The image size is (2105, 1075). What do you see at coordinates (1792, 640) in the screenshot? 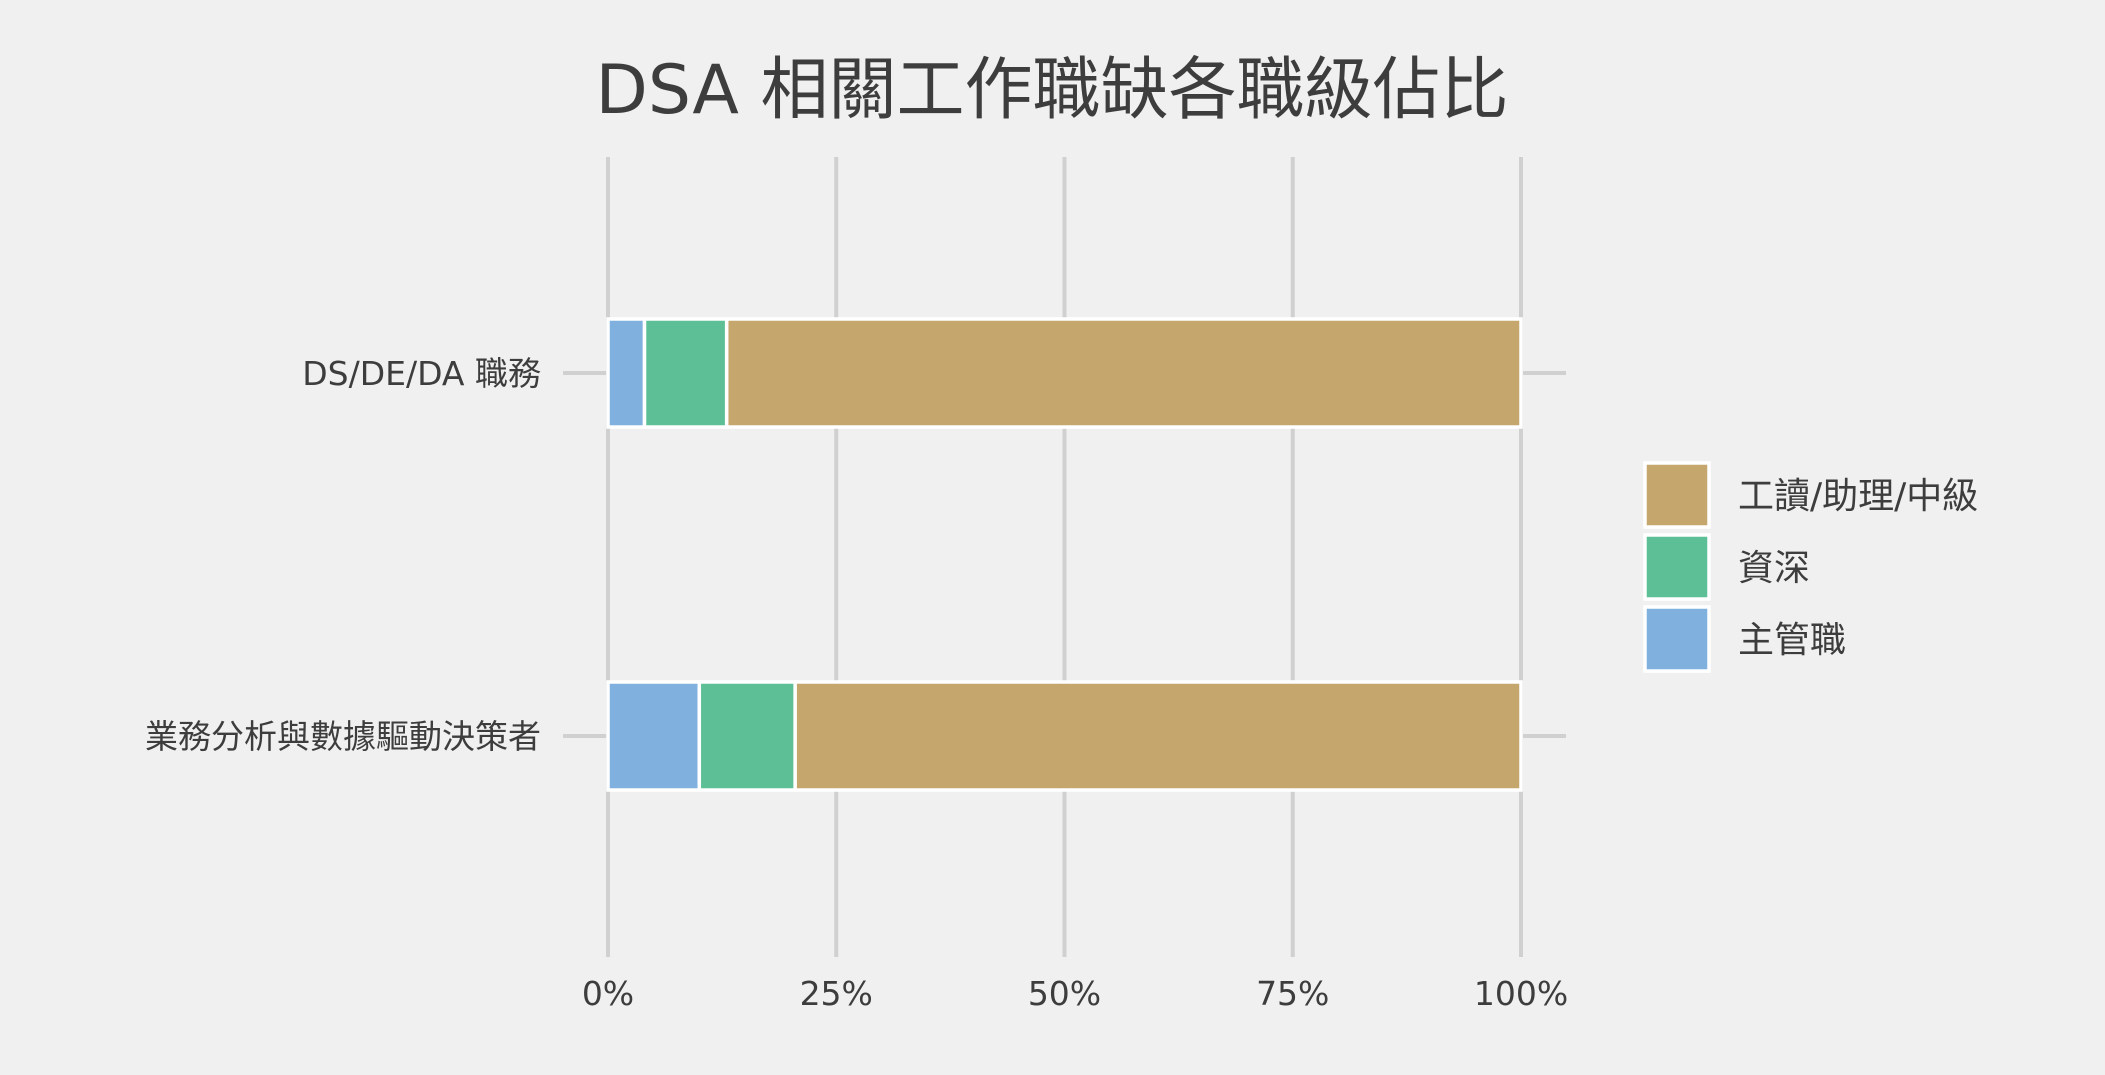
I see `legend-label-2: 主管職` at bounding box center [1792, 640].